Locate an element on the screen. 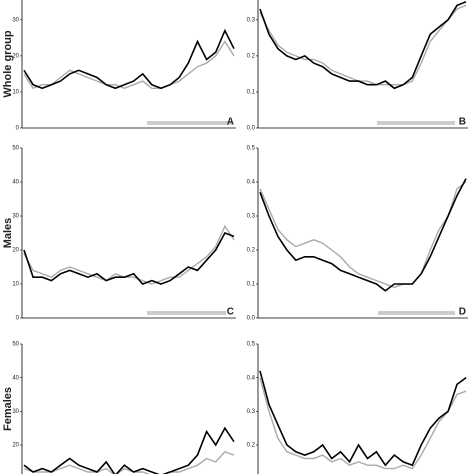 This screenshot has height=474, width=474. panel-label: A is located at coordinates (230, 122).